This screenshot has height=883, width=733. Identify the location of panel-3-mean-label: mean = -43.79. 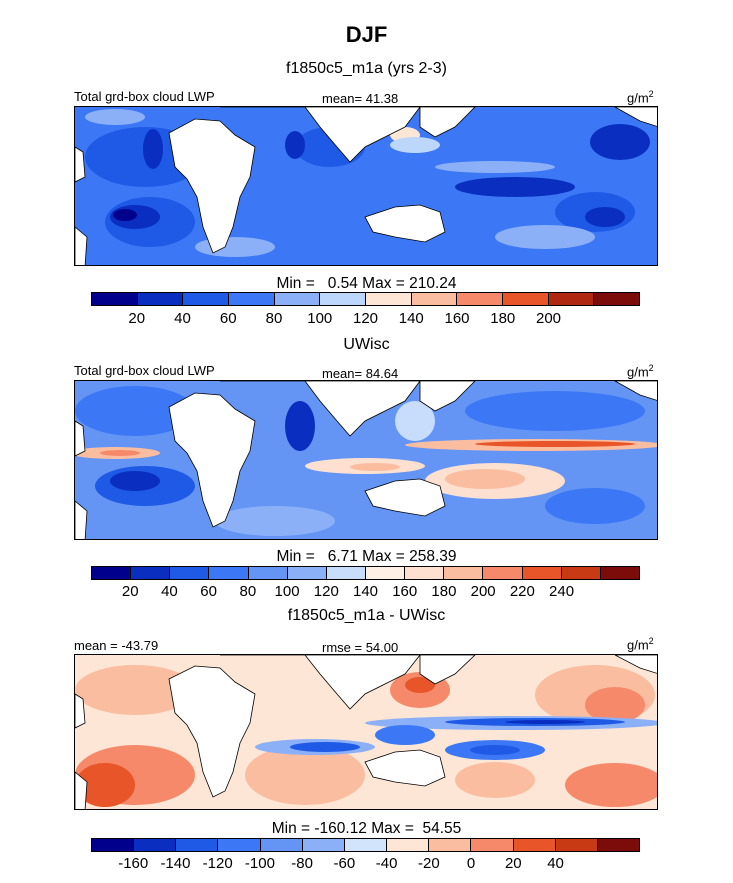
(116, 645).